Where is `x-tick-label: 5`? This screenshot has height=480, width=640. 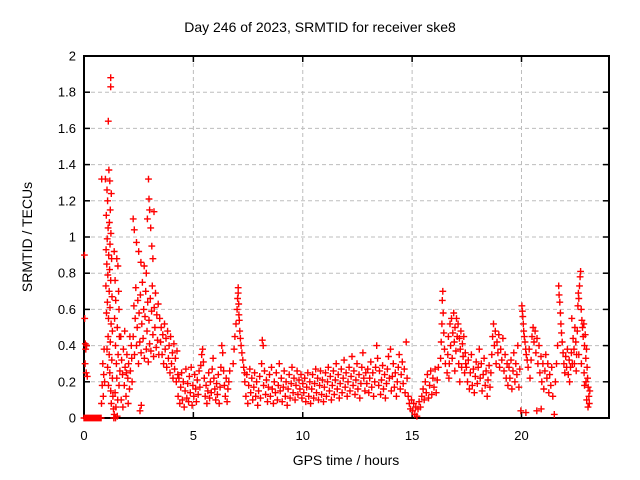
x-tick-label: 5 is located at coordinates (193, 435).